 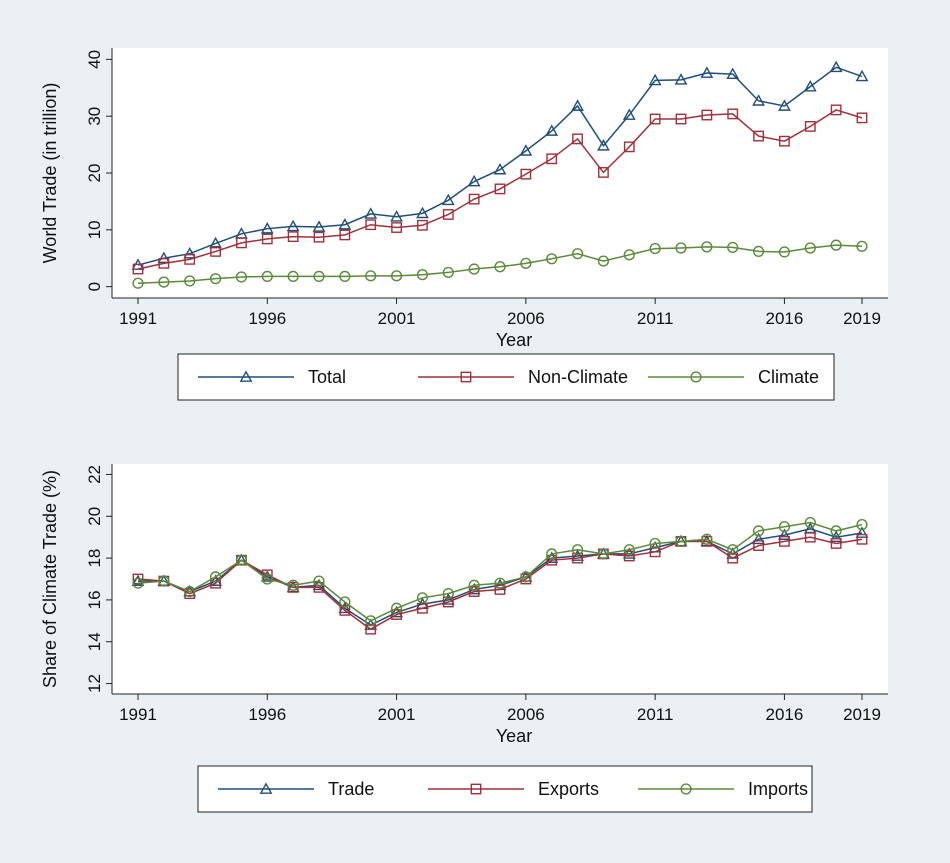 What do you see at coordinates (514, 340) in the screenshot?
I see `x-axis-label: Year` at bounding box center [514, 340].